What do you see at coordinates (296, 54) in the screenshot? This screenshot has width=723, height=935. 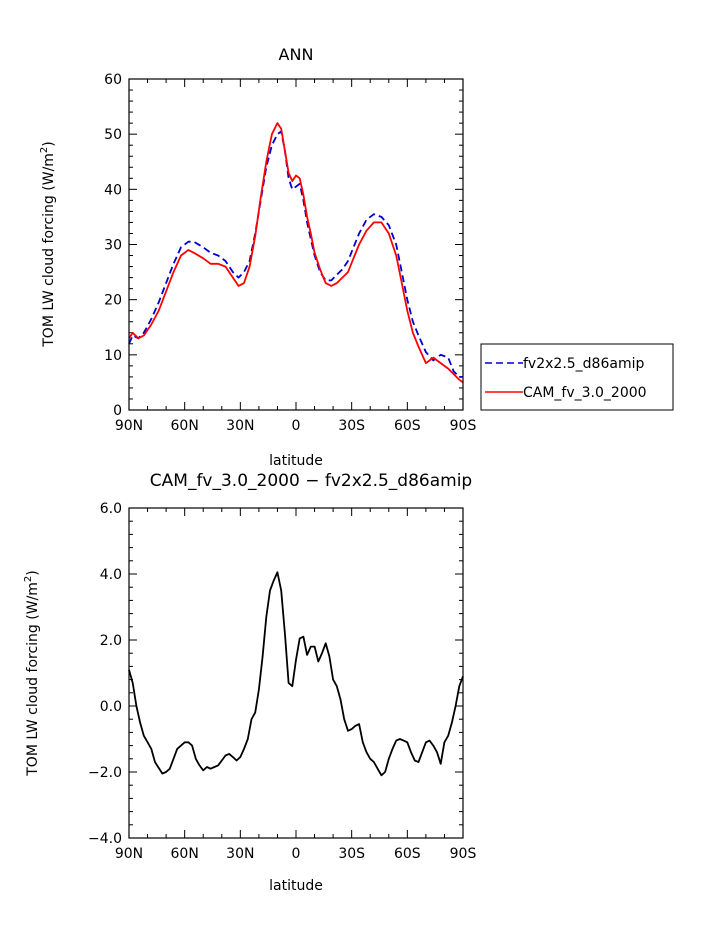 I see `top-chart-title: ANN` at bounding box center [296, 54].